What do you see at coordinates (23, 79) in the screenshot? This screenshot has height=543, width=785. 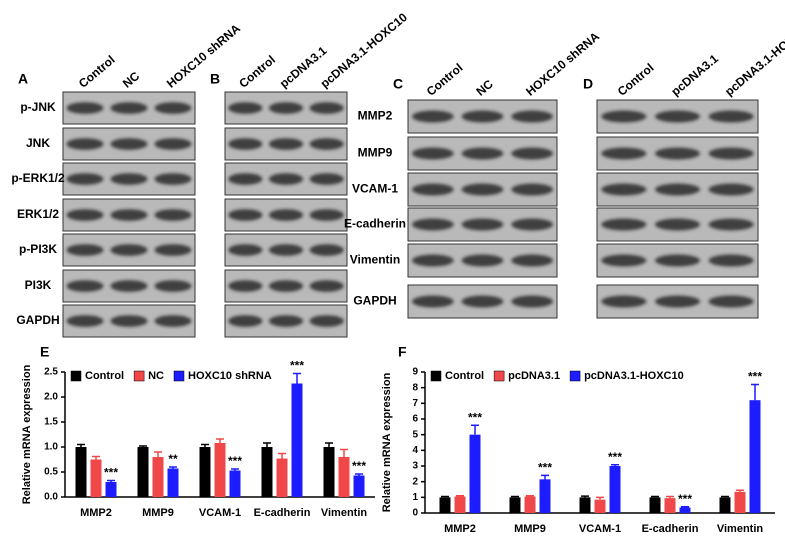 I see `panel-label: A` at bounding box center [23, 79].